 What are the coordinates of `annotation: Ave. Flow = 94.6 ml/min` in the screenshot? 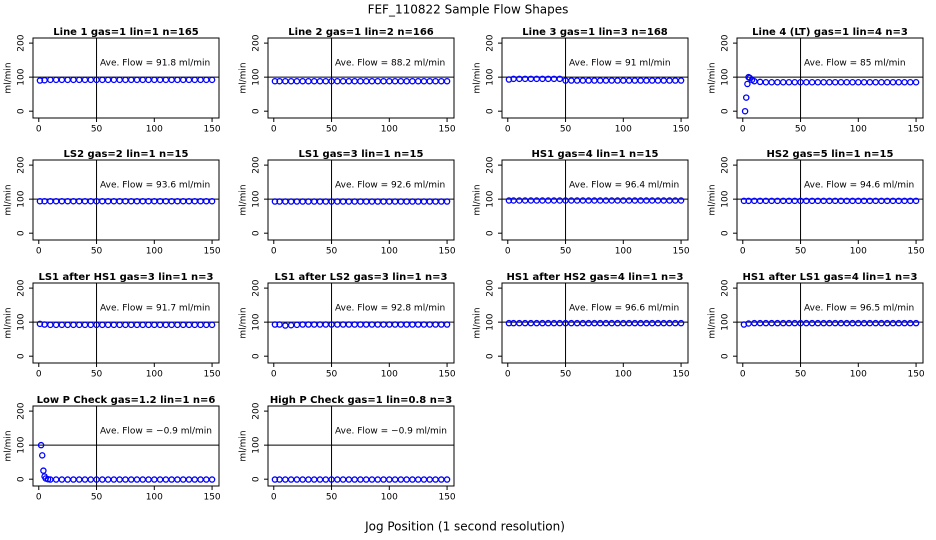 It's located at (859, 186).